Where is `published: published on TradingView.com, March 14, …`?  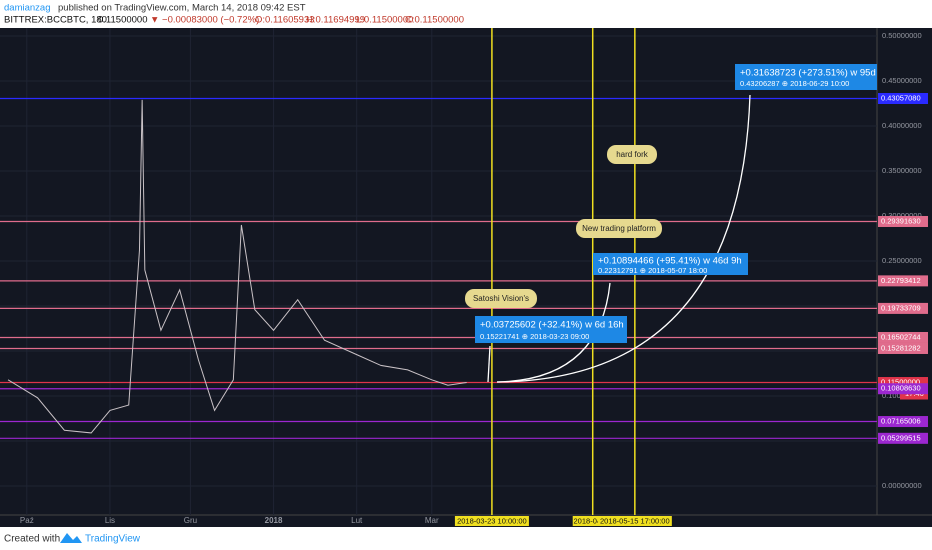 published: published on TradingView.com, March 14, … is located at coordinates (182, 8).